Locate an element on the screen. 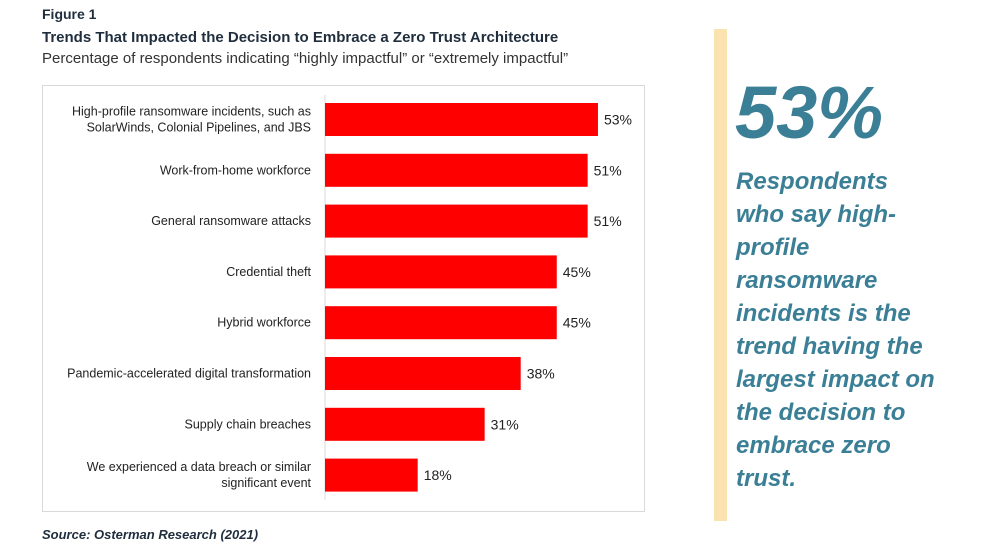  category-label: Work-from-home workforce is located at coordinates (235, 170).